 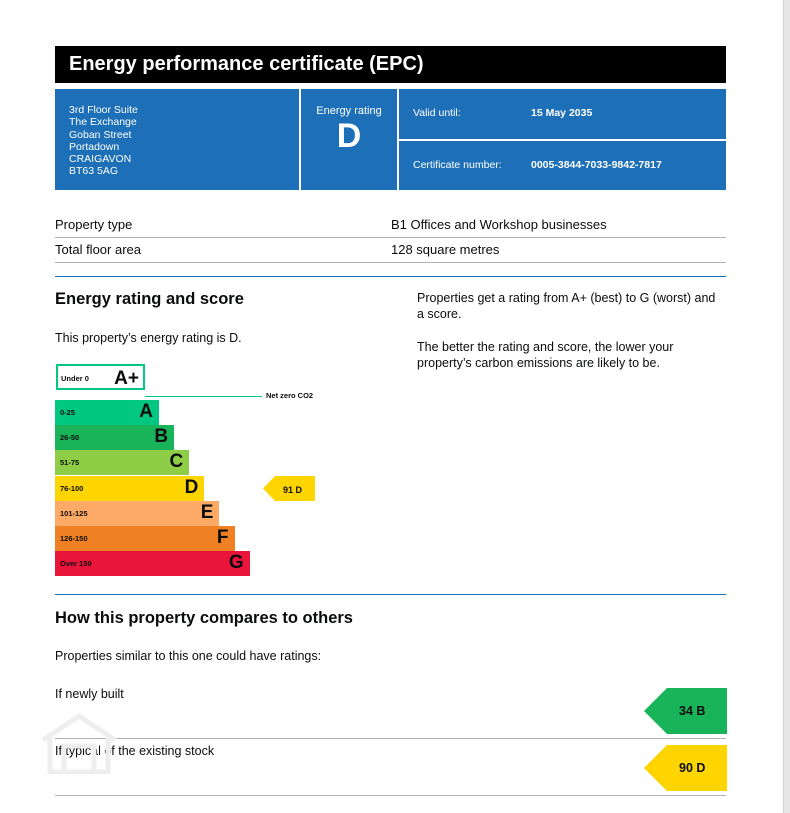 What do you see at coordinates (390, 64) in the screenshot?
I see `page-title: Energy performance certificate (EPC)` at bounding box center [390, 64].